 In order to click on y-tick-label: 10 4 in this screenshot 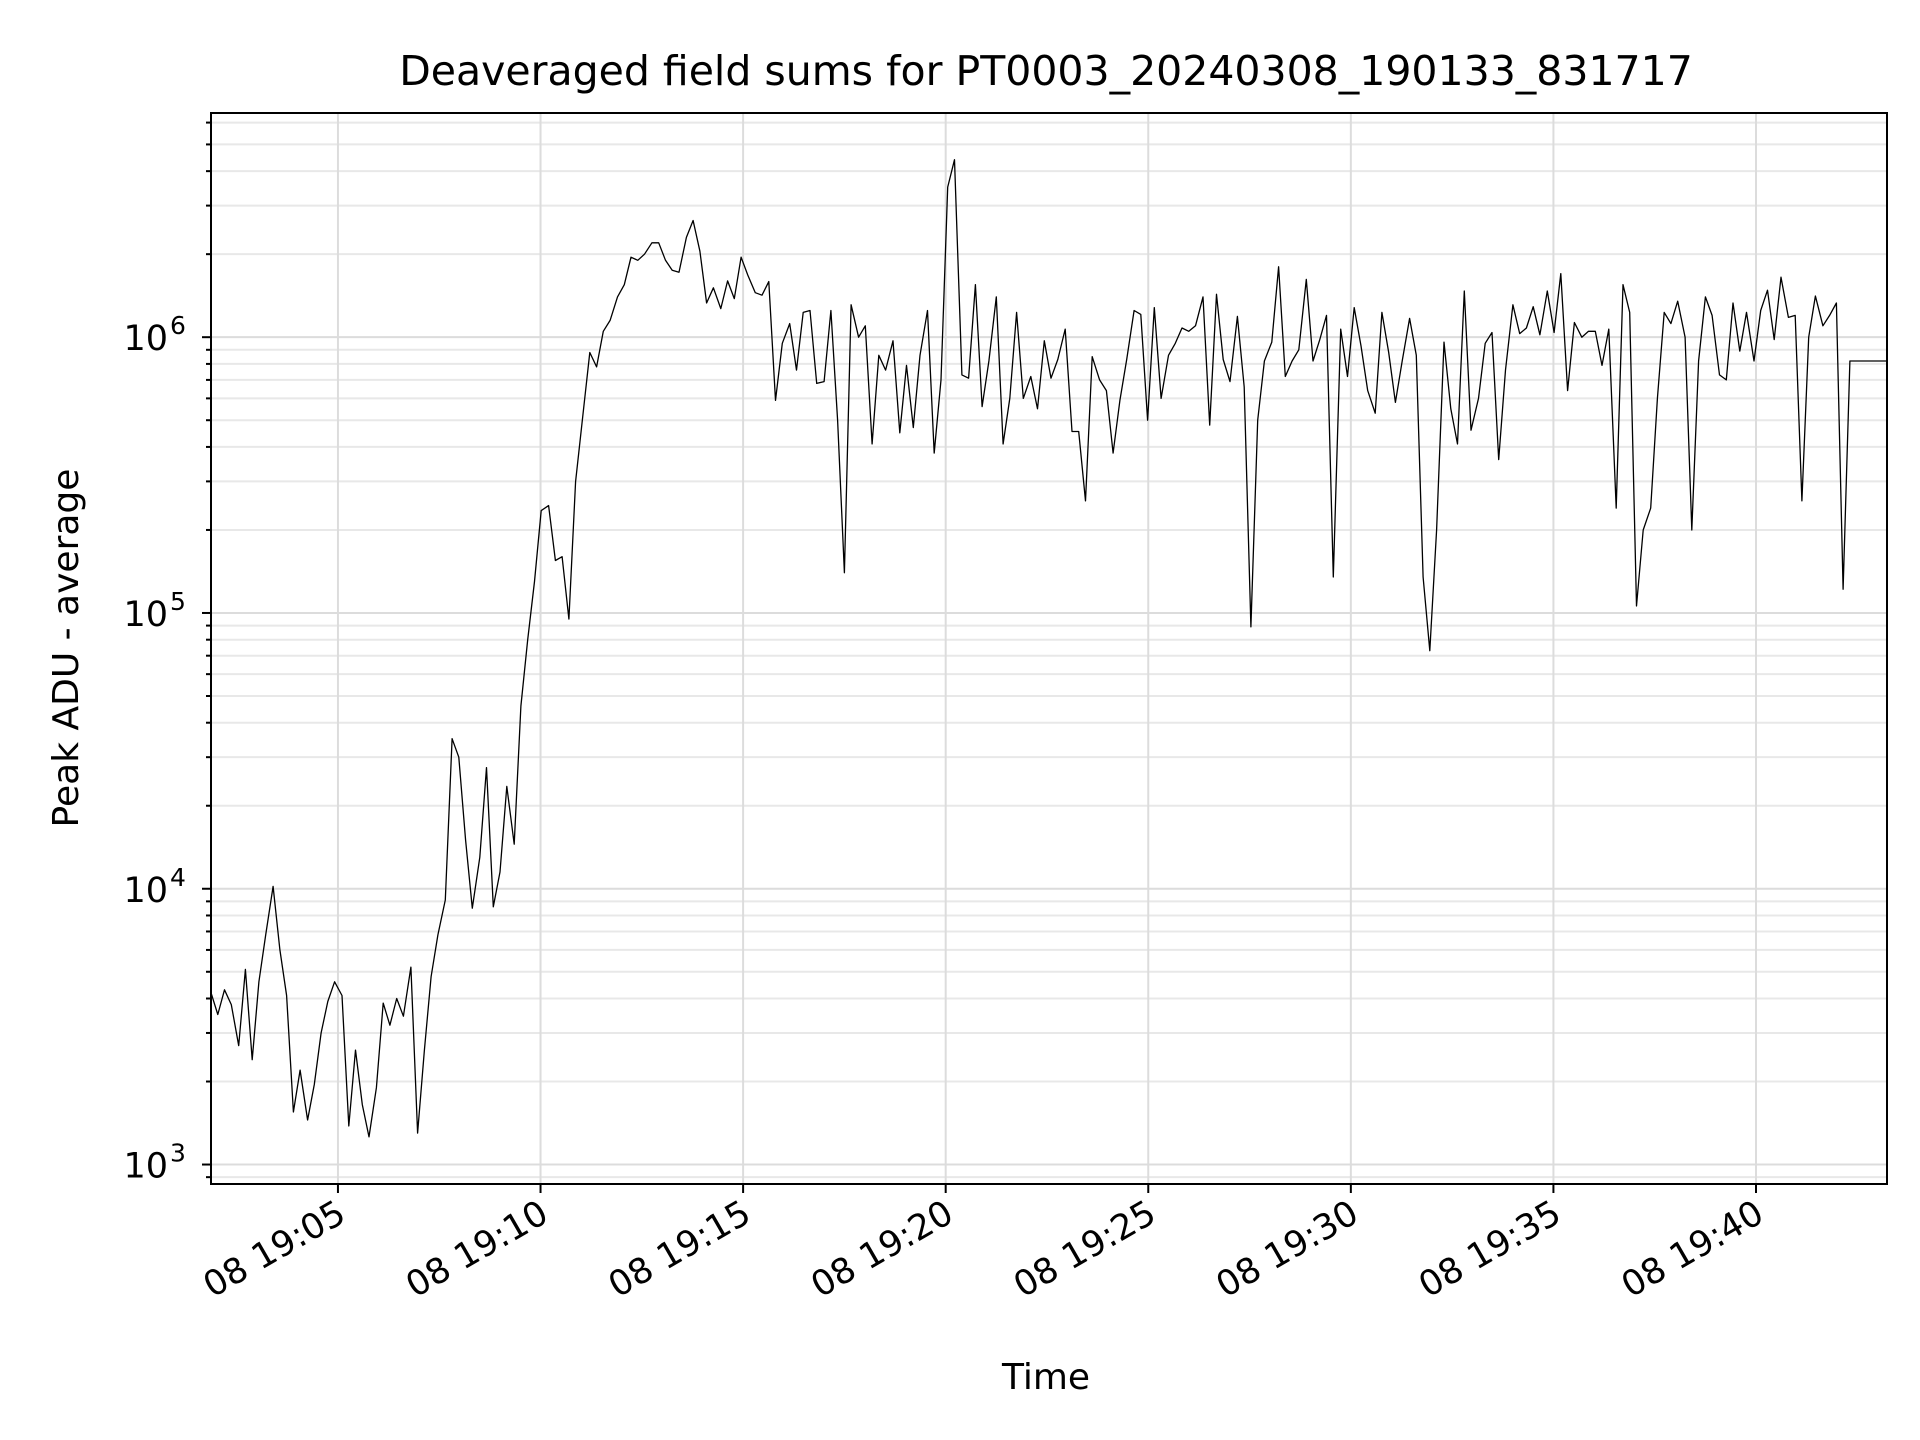, I will do `click(154, 887)`.